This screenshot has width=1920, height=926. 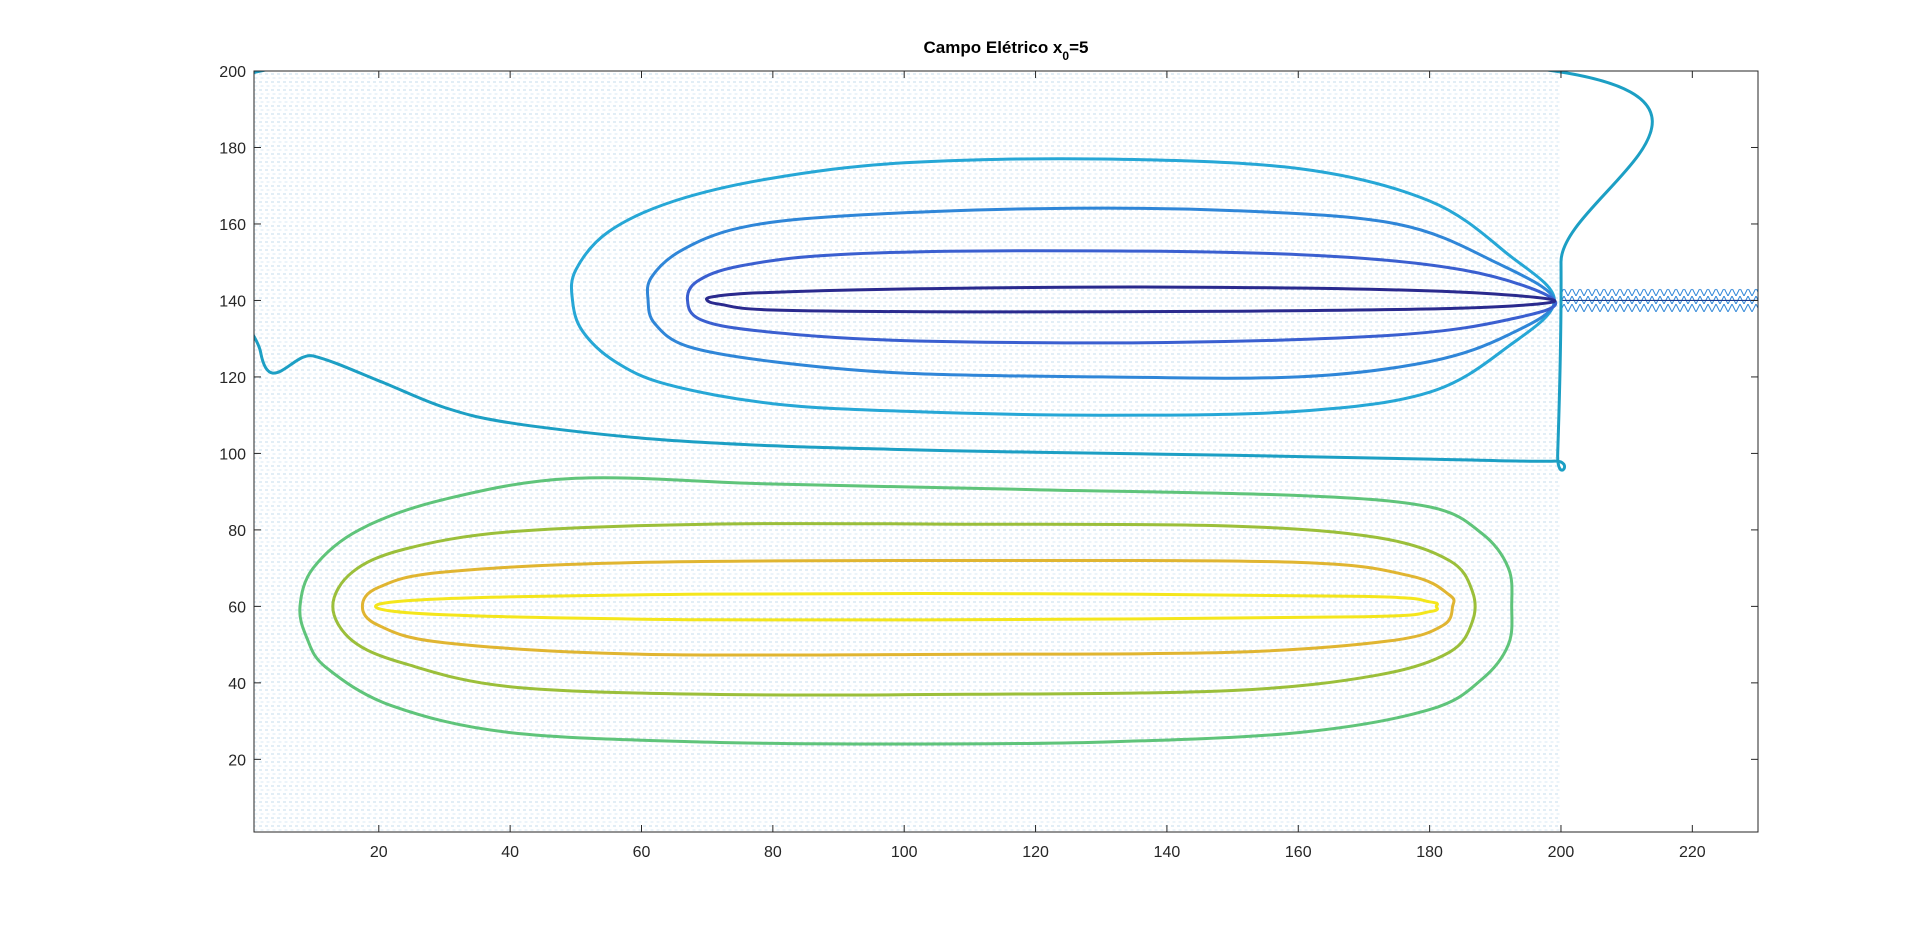 What do you see at coordinates (379, 852) in the screenshot?
I see `x-tick-label-20: 20` at bounding box center [379, 852].